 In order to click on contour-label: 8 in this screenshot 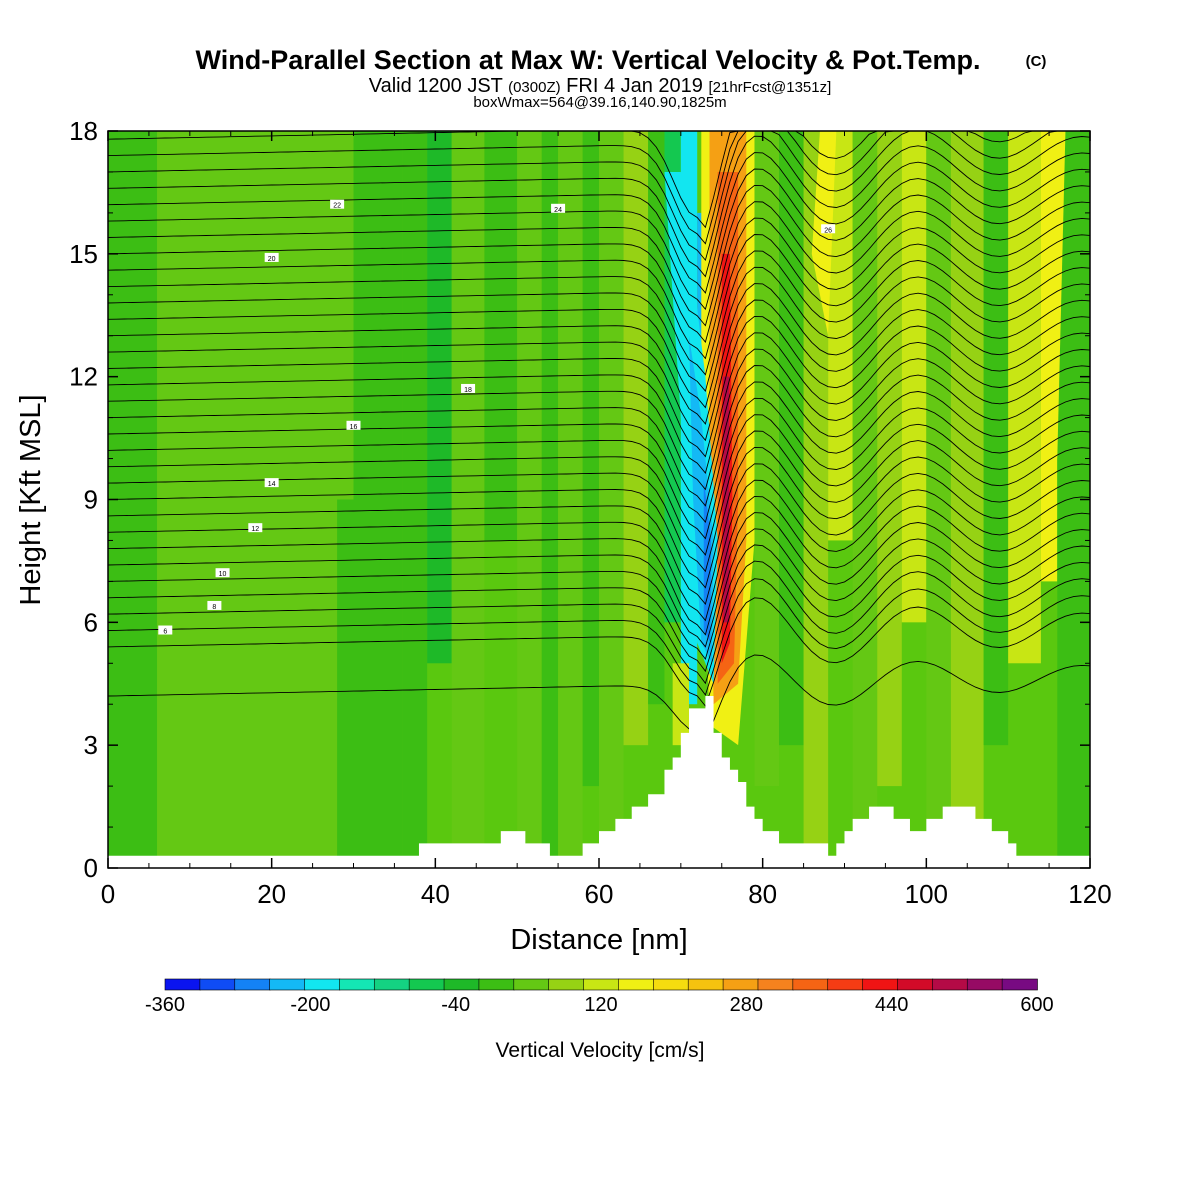, I will do `click(214, 605)`.